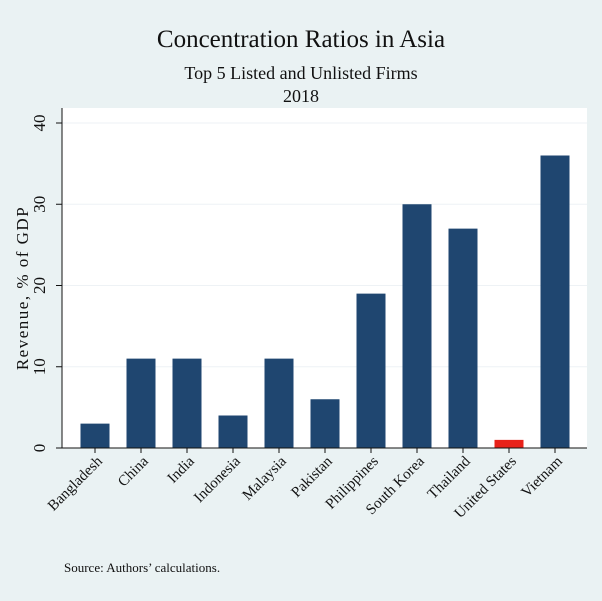 The image size is (602, 601). What do you see at coordinates (39, 123) in the screenshot?
I see `y-tick-label: 40` at bounding box center [39, 123].